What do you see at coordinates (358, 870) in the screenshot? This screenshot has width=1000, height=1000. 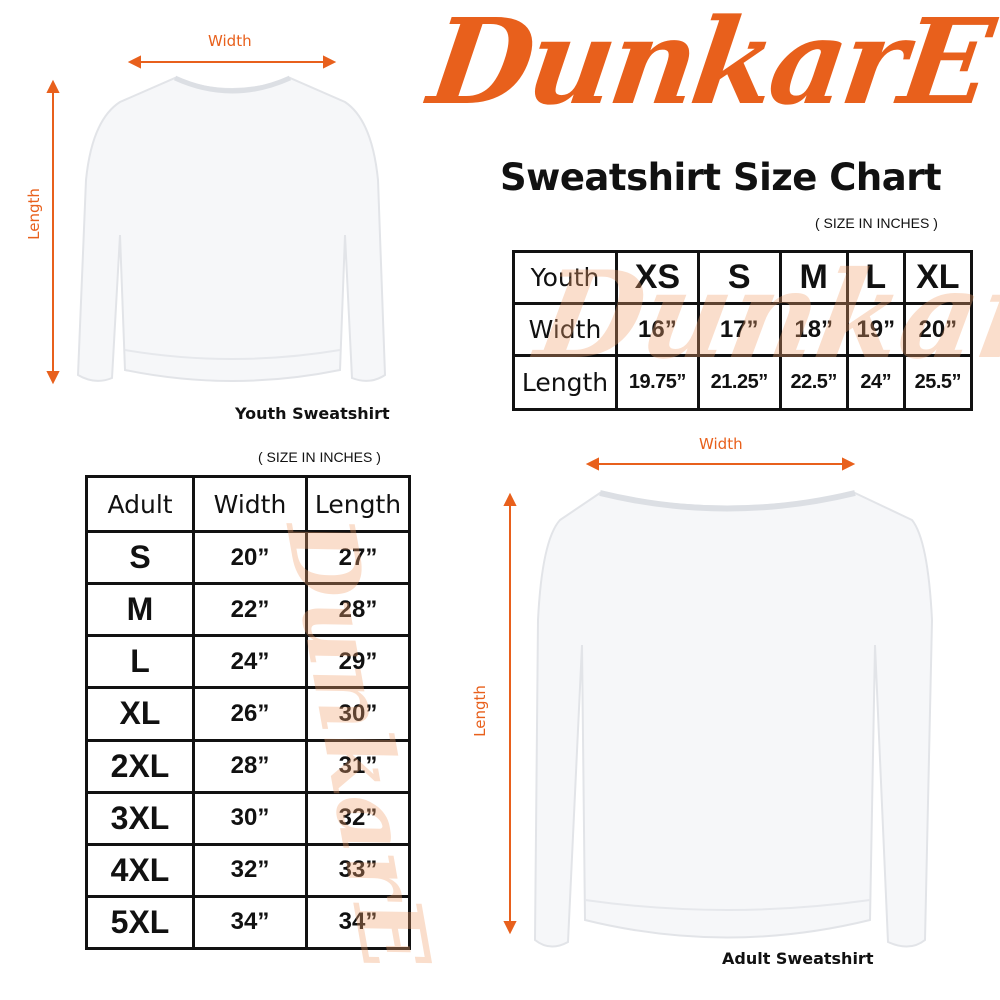 I see `table-cell: 33”` at bounding box center [358, 870].